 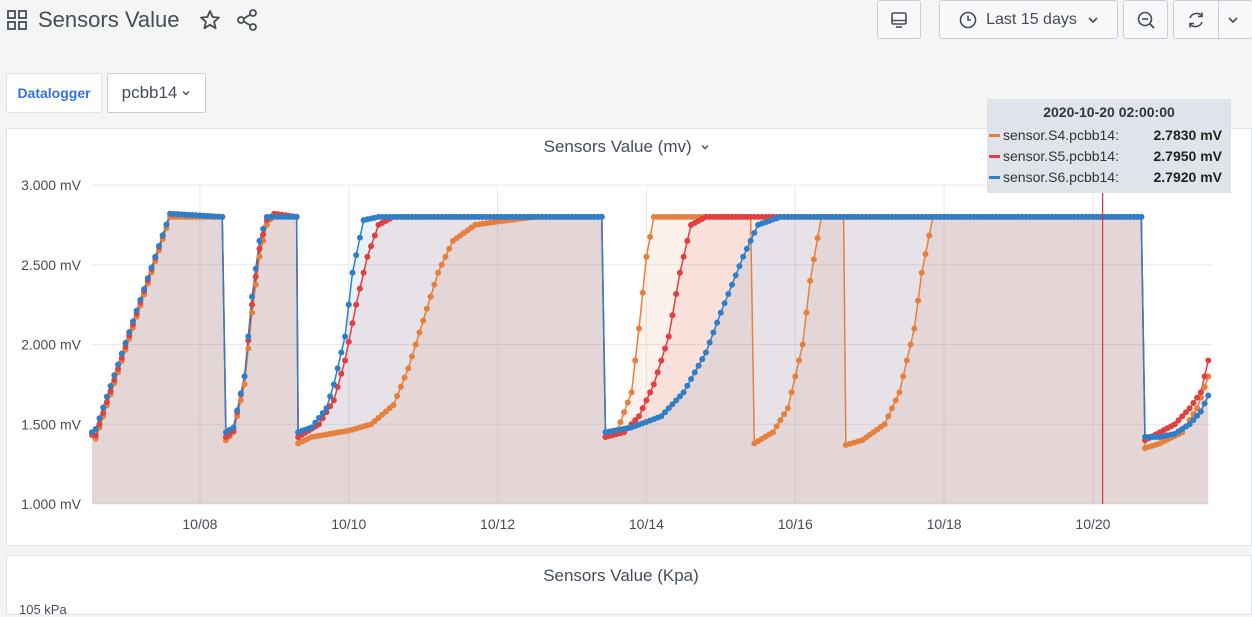 I want to click on legend-swatch-s5, so click(x=994, y=156).